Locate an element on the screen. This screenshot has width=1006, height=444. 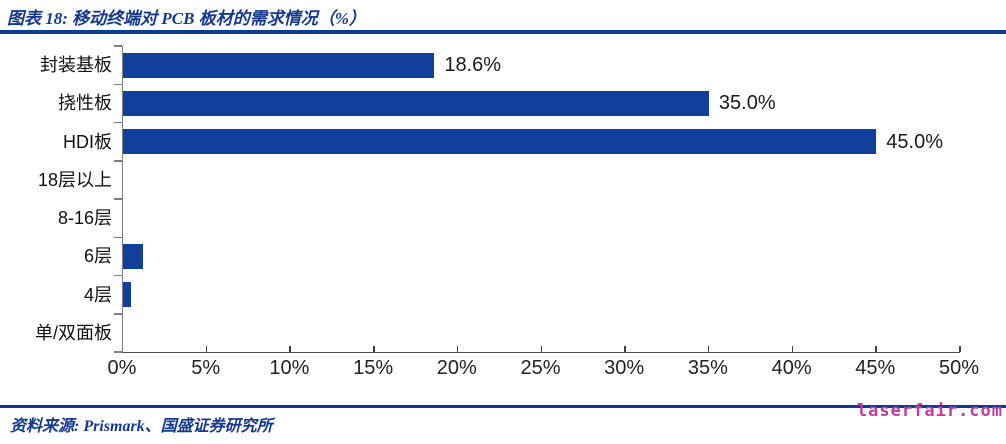
x-axis-labels: 0% 5% 10% 15% 20% 25% 30% 35% 40% 45% 50% is located at coordinates (543, 370).